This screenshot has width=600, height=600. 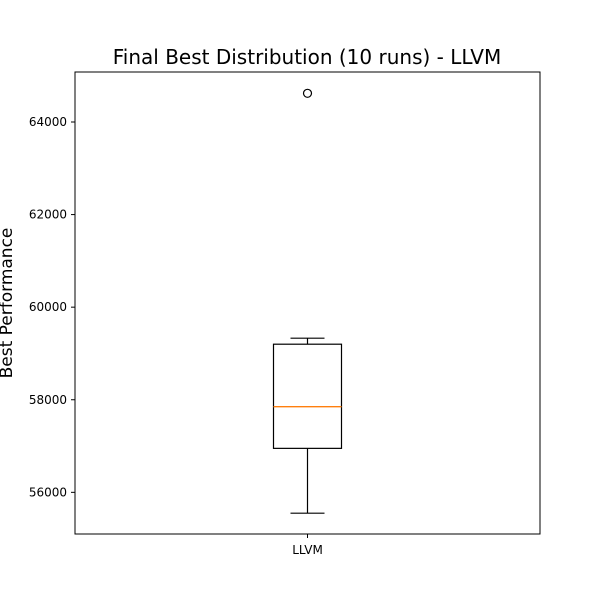 I want to click on y-axis: 56000 58000 60000 62000 64000, so click(x=52, y=307).